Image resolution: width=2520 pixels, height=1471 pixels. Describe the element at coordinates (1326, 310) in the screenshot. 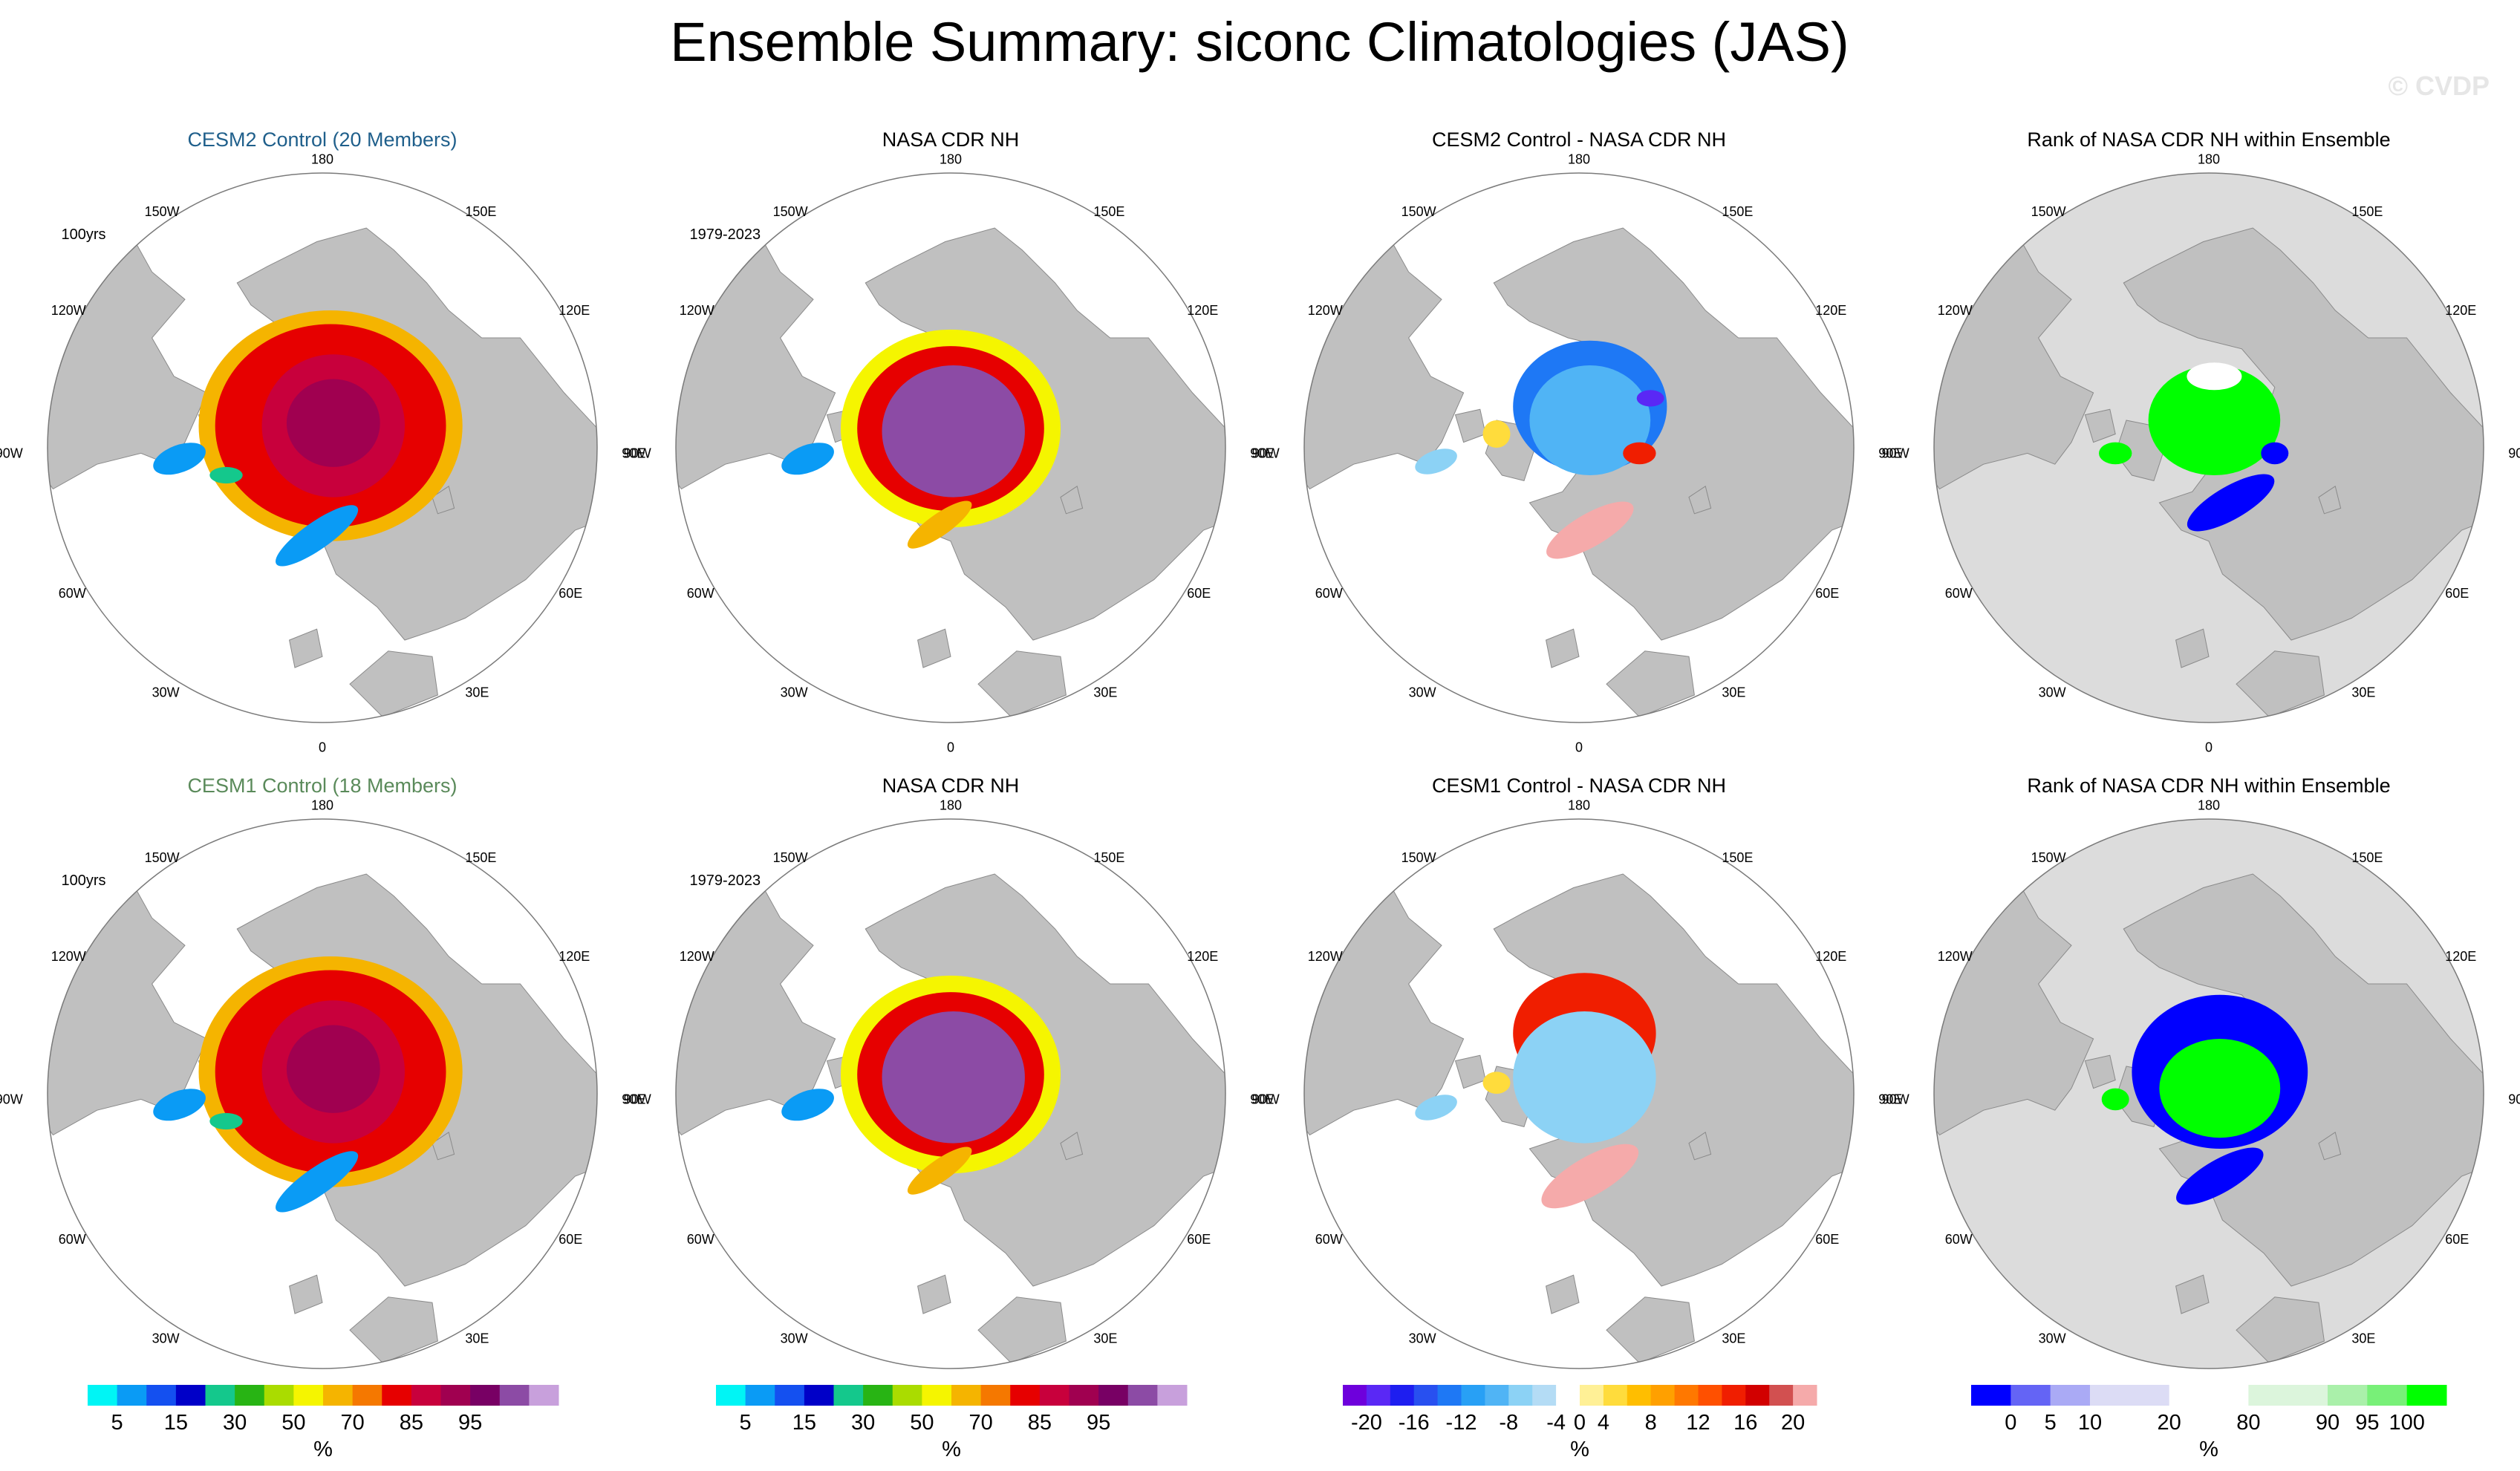

I see `longitude-label: 120W` at that location.